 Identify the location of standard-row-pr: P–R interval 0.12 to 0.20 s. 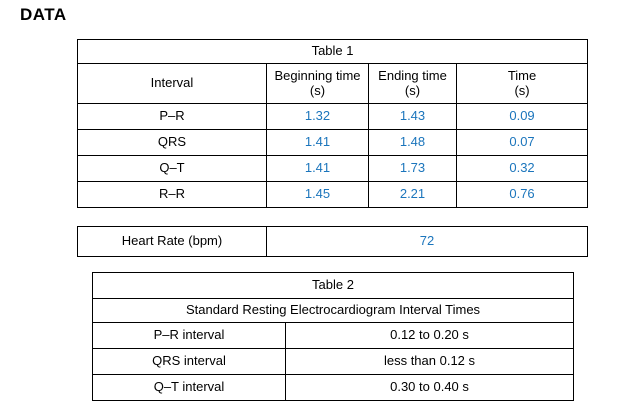
(333, 335).